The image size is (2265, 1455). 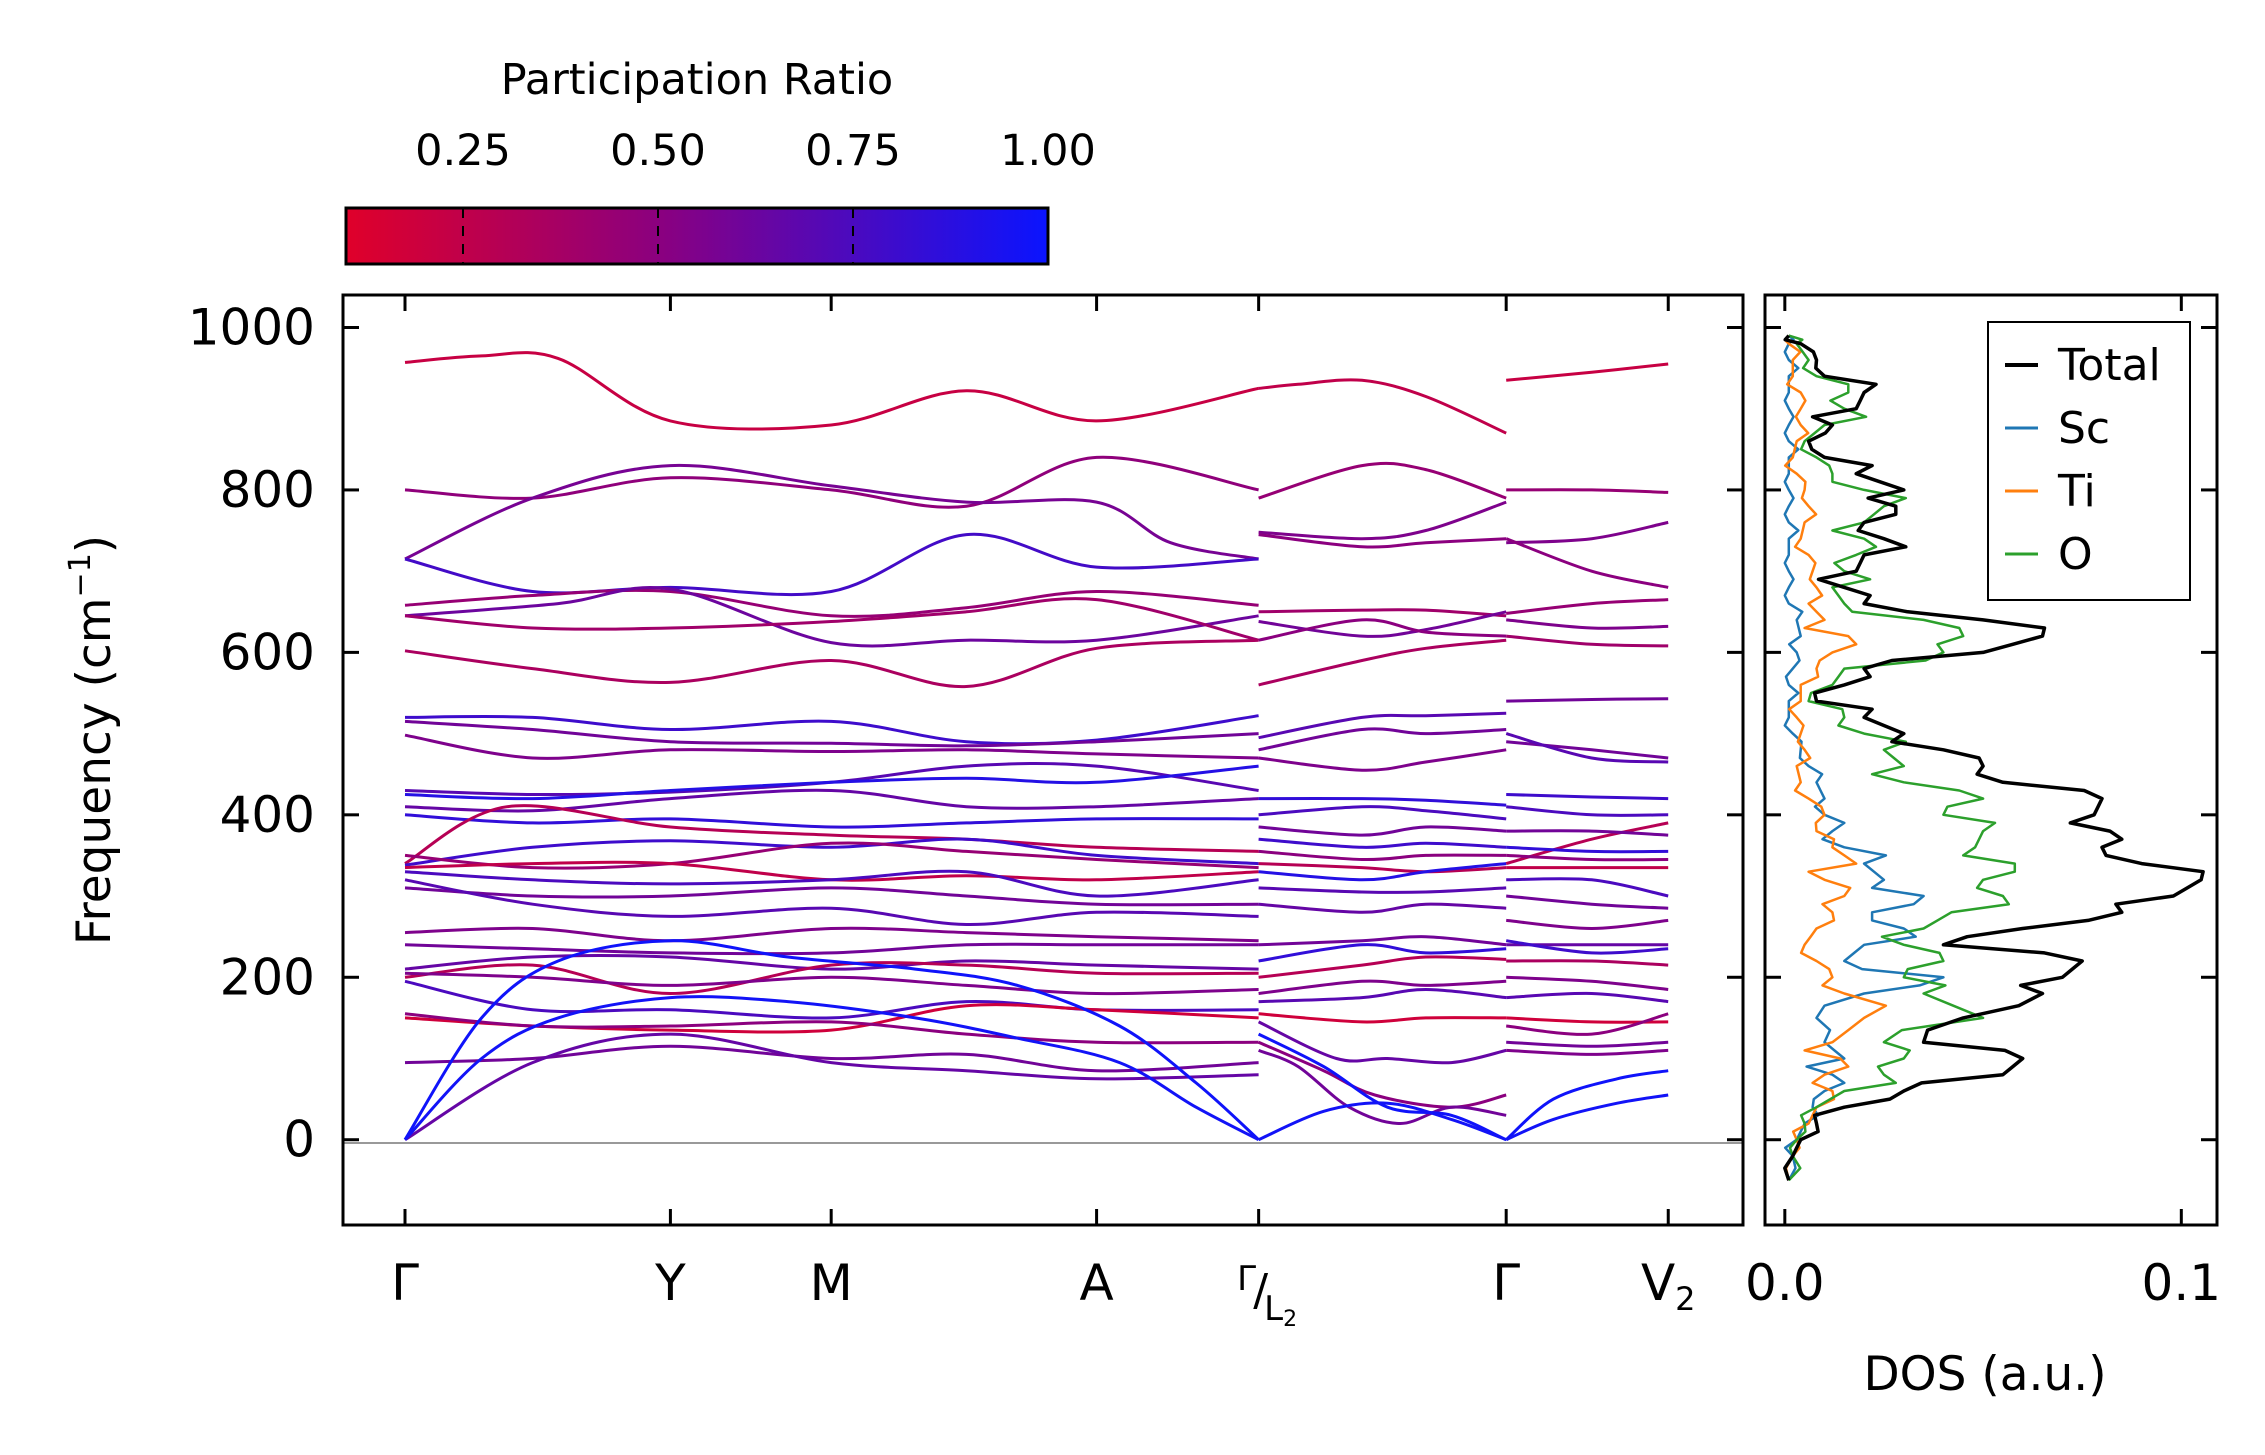 What do you see at coordinates (1246, 1279) in the screenshot?
I see `k-point-label-top: Γ` at bounding box center [1246, 1279].